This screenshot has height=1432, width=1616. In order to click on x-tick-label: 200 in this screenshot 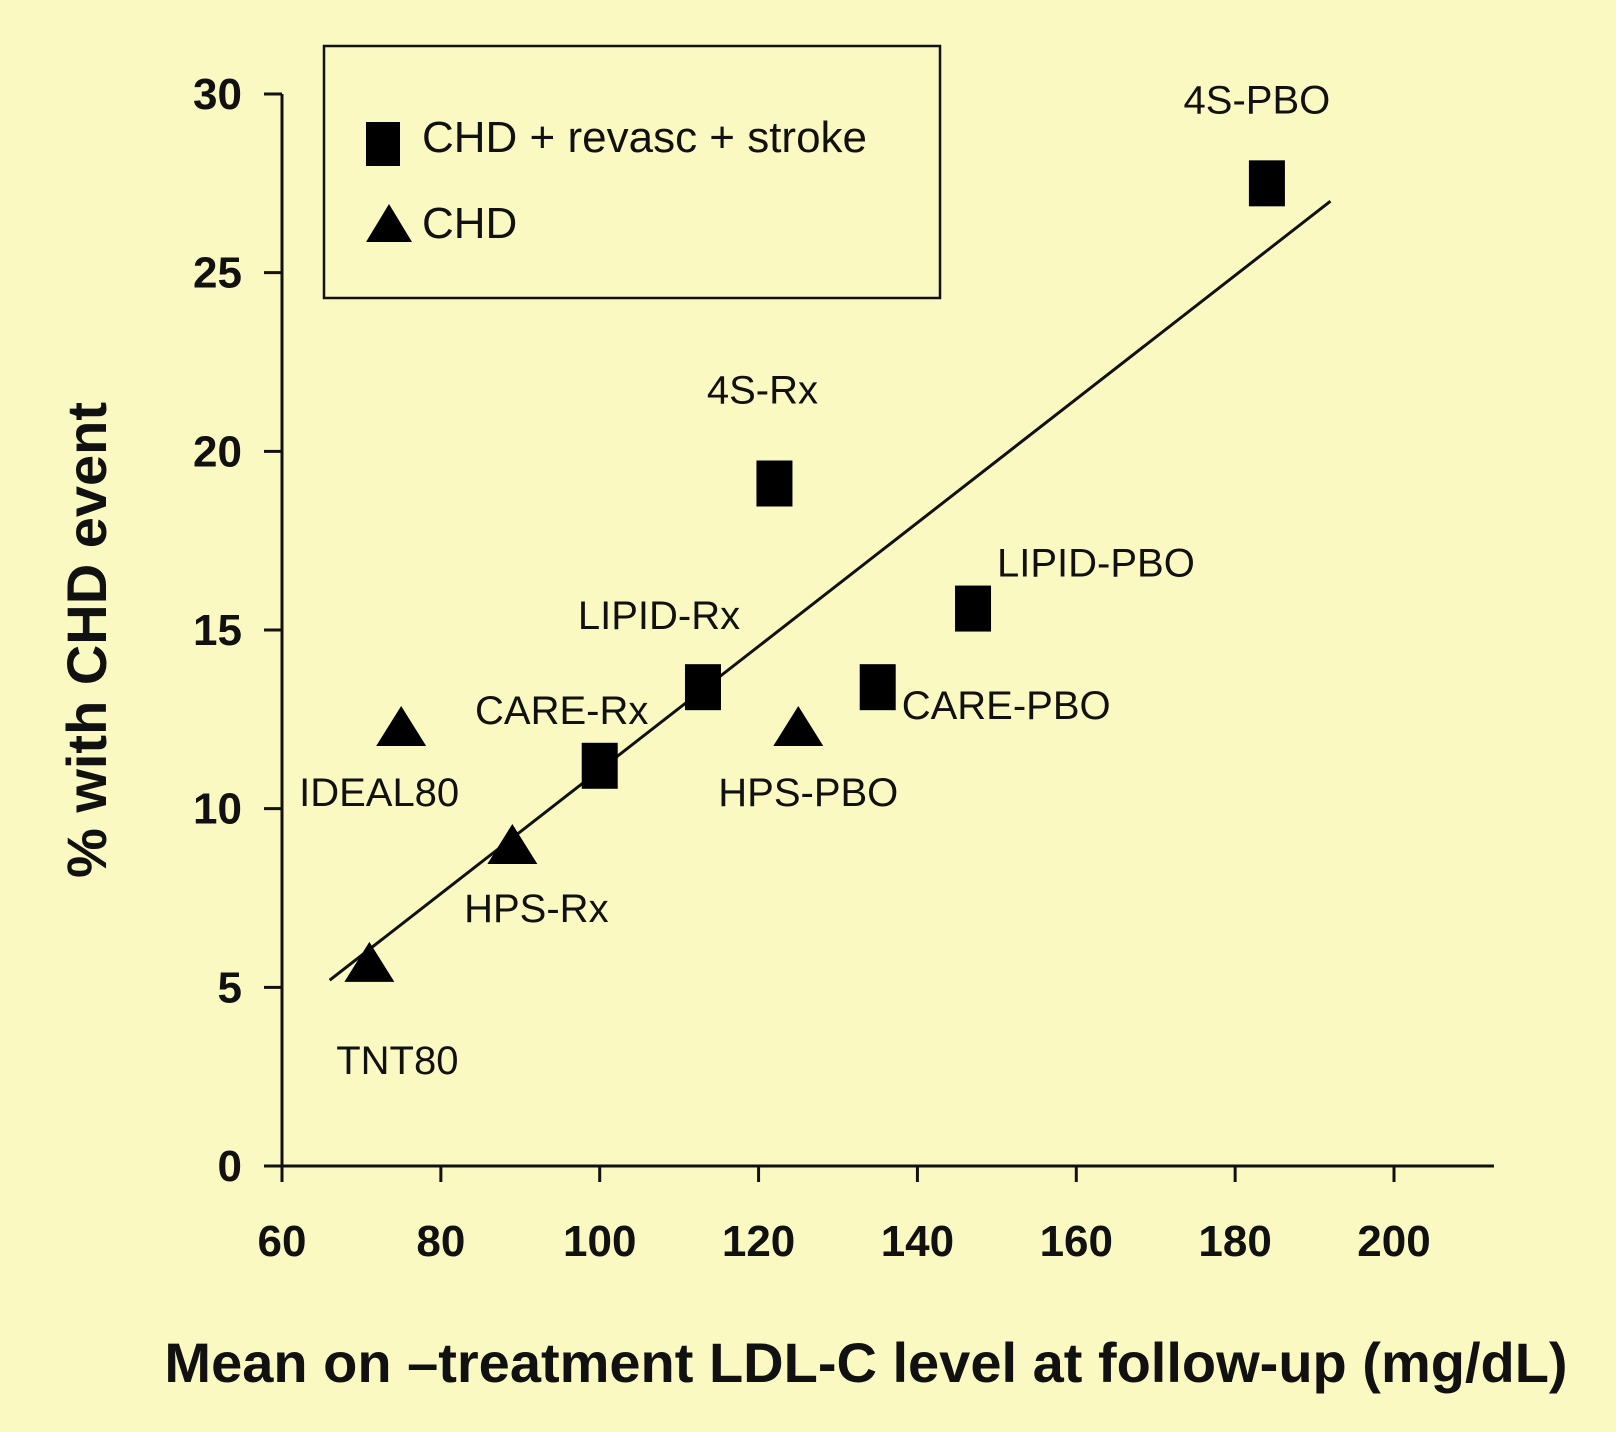, I will do `click(1393, 1241)`.